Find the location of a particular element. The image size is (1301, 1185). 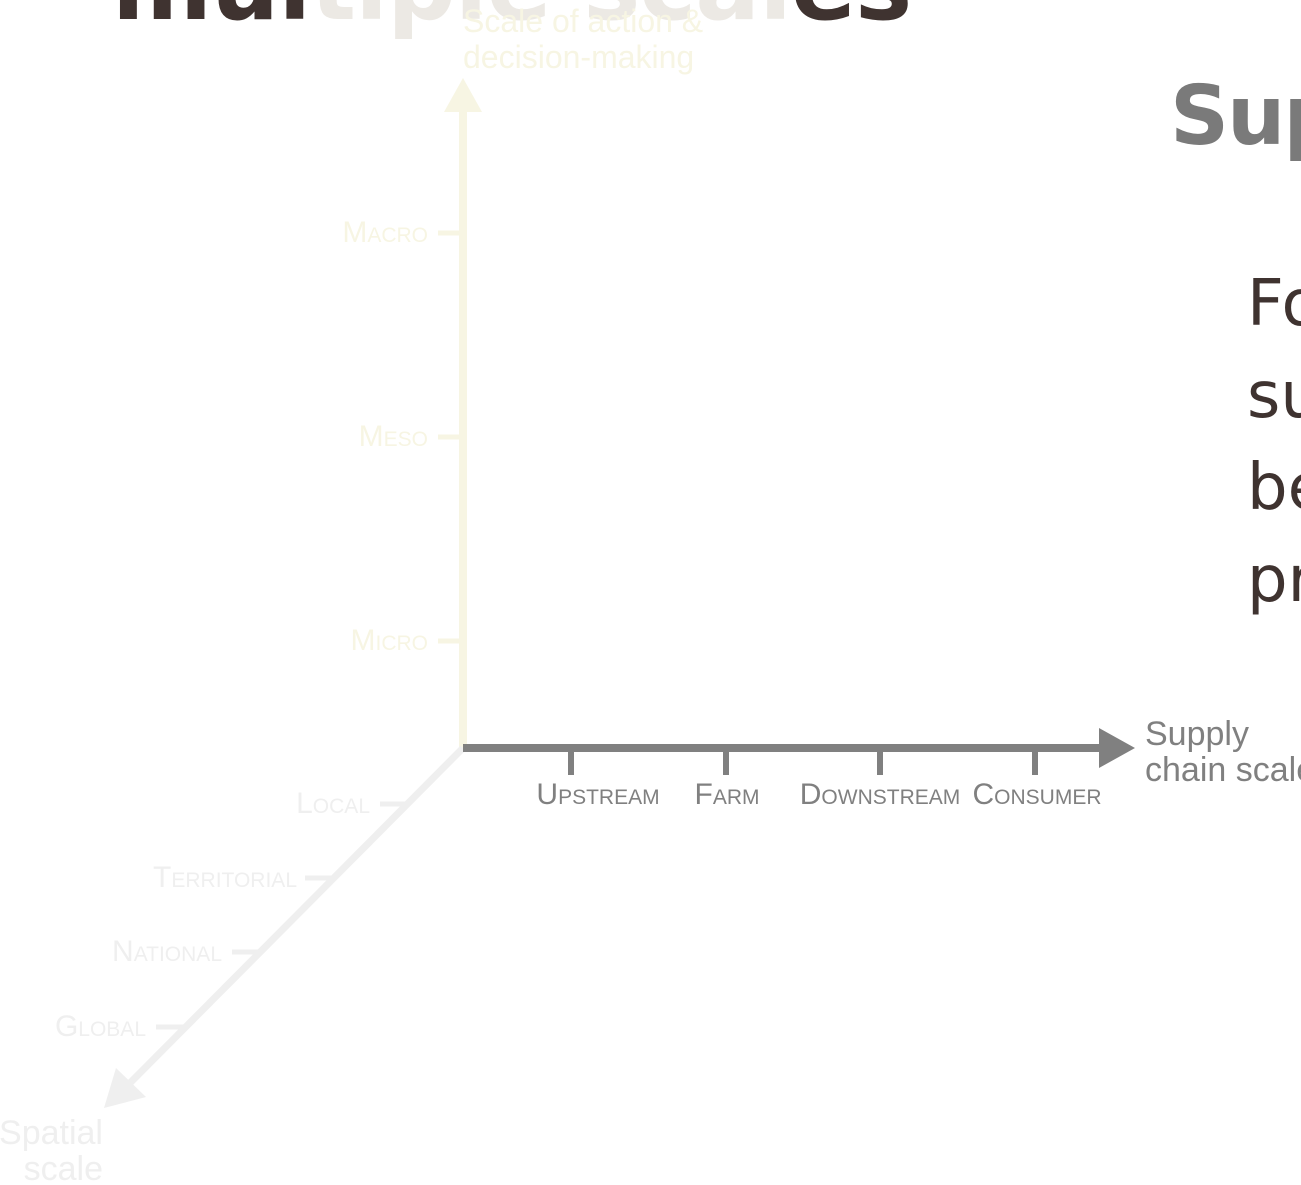

diagonal-axis-label: Spatial scale is located at coordinates (51, 1149).